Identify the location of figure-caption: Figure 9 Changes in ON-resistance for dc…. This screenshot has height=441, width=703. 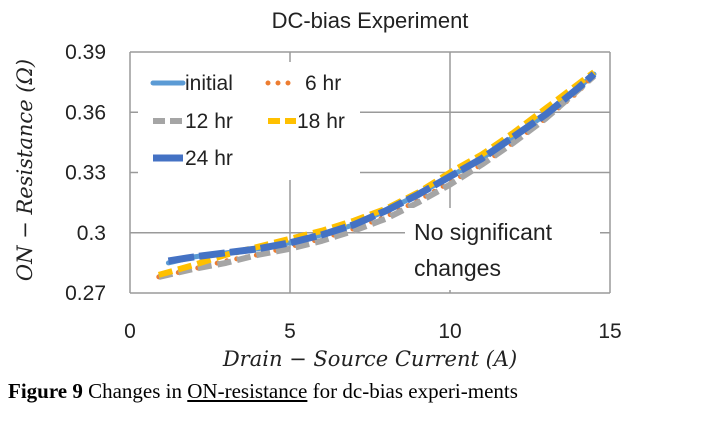
(328, 391).